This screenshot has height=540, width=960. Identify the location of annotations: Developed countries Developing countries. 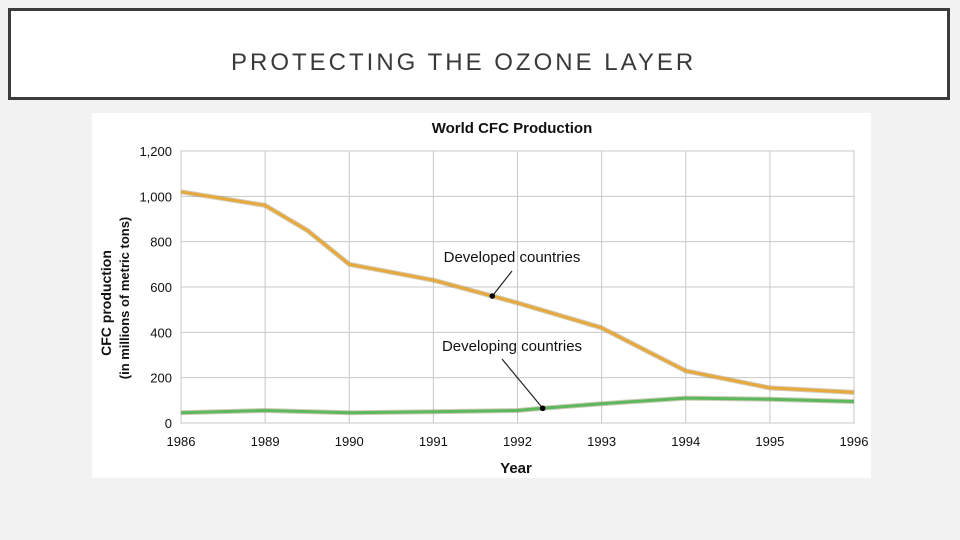
(512, 330).